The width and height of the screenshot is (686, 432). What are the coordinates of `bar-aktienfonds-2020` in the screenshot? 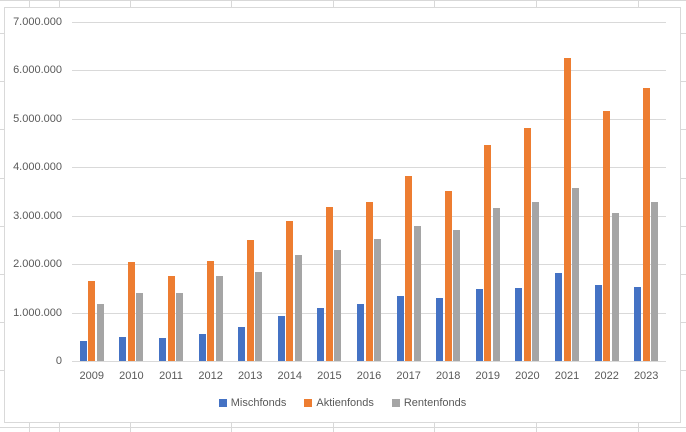 It's located at (527, 244).